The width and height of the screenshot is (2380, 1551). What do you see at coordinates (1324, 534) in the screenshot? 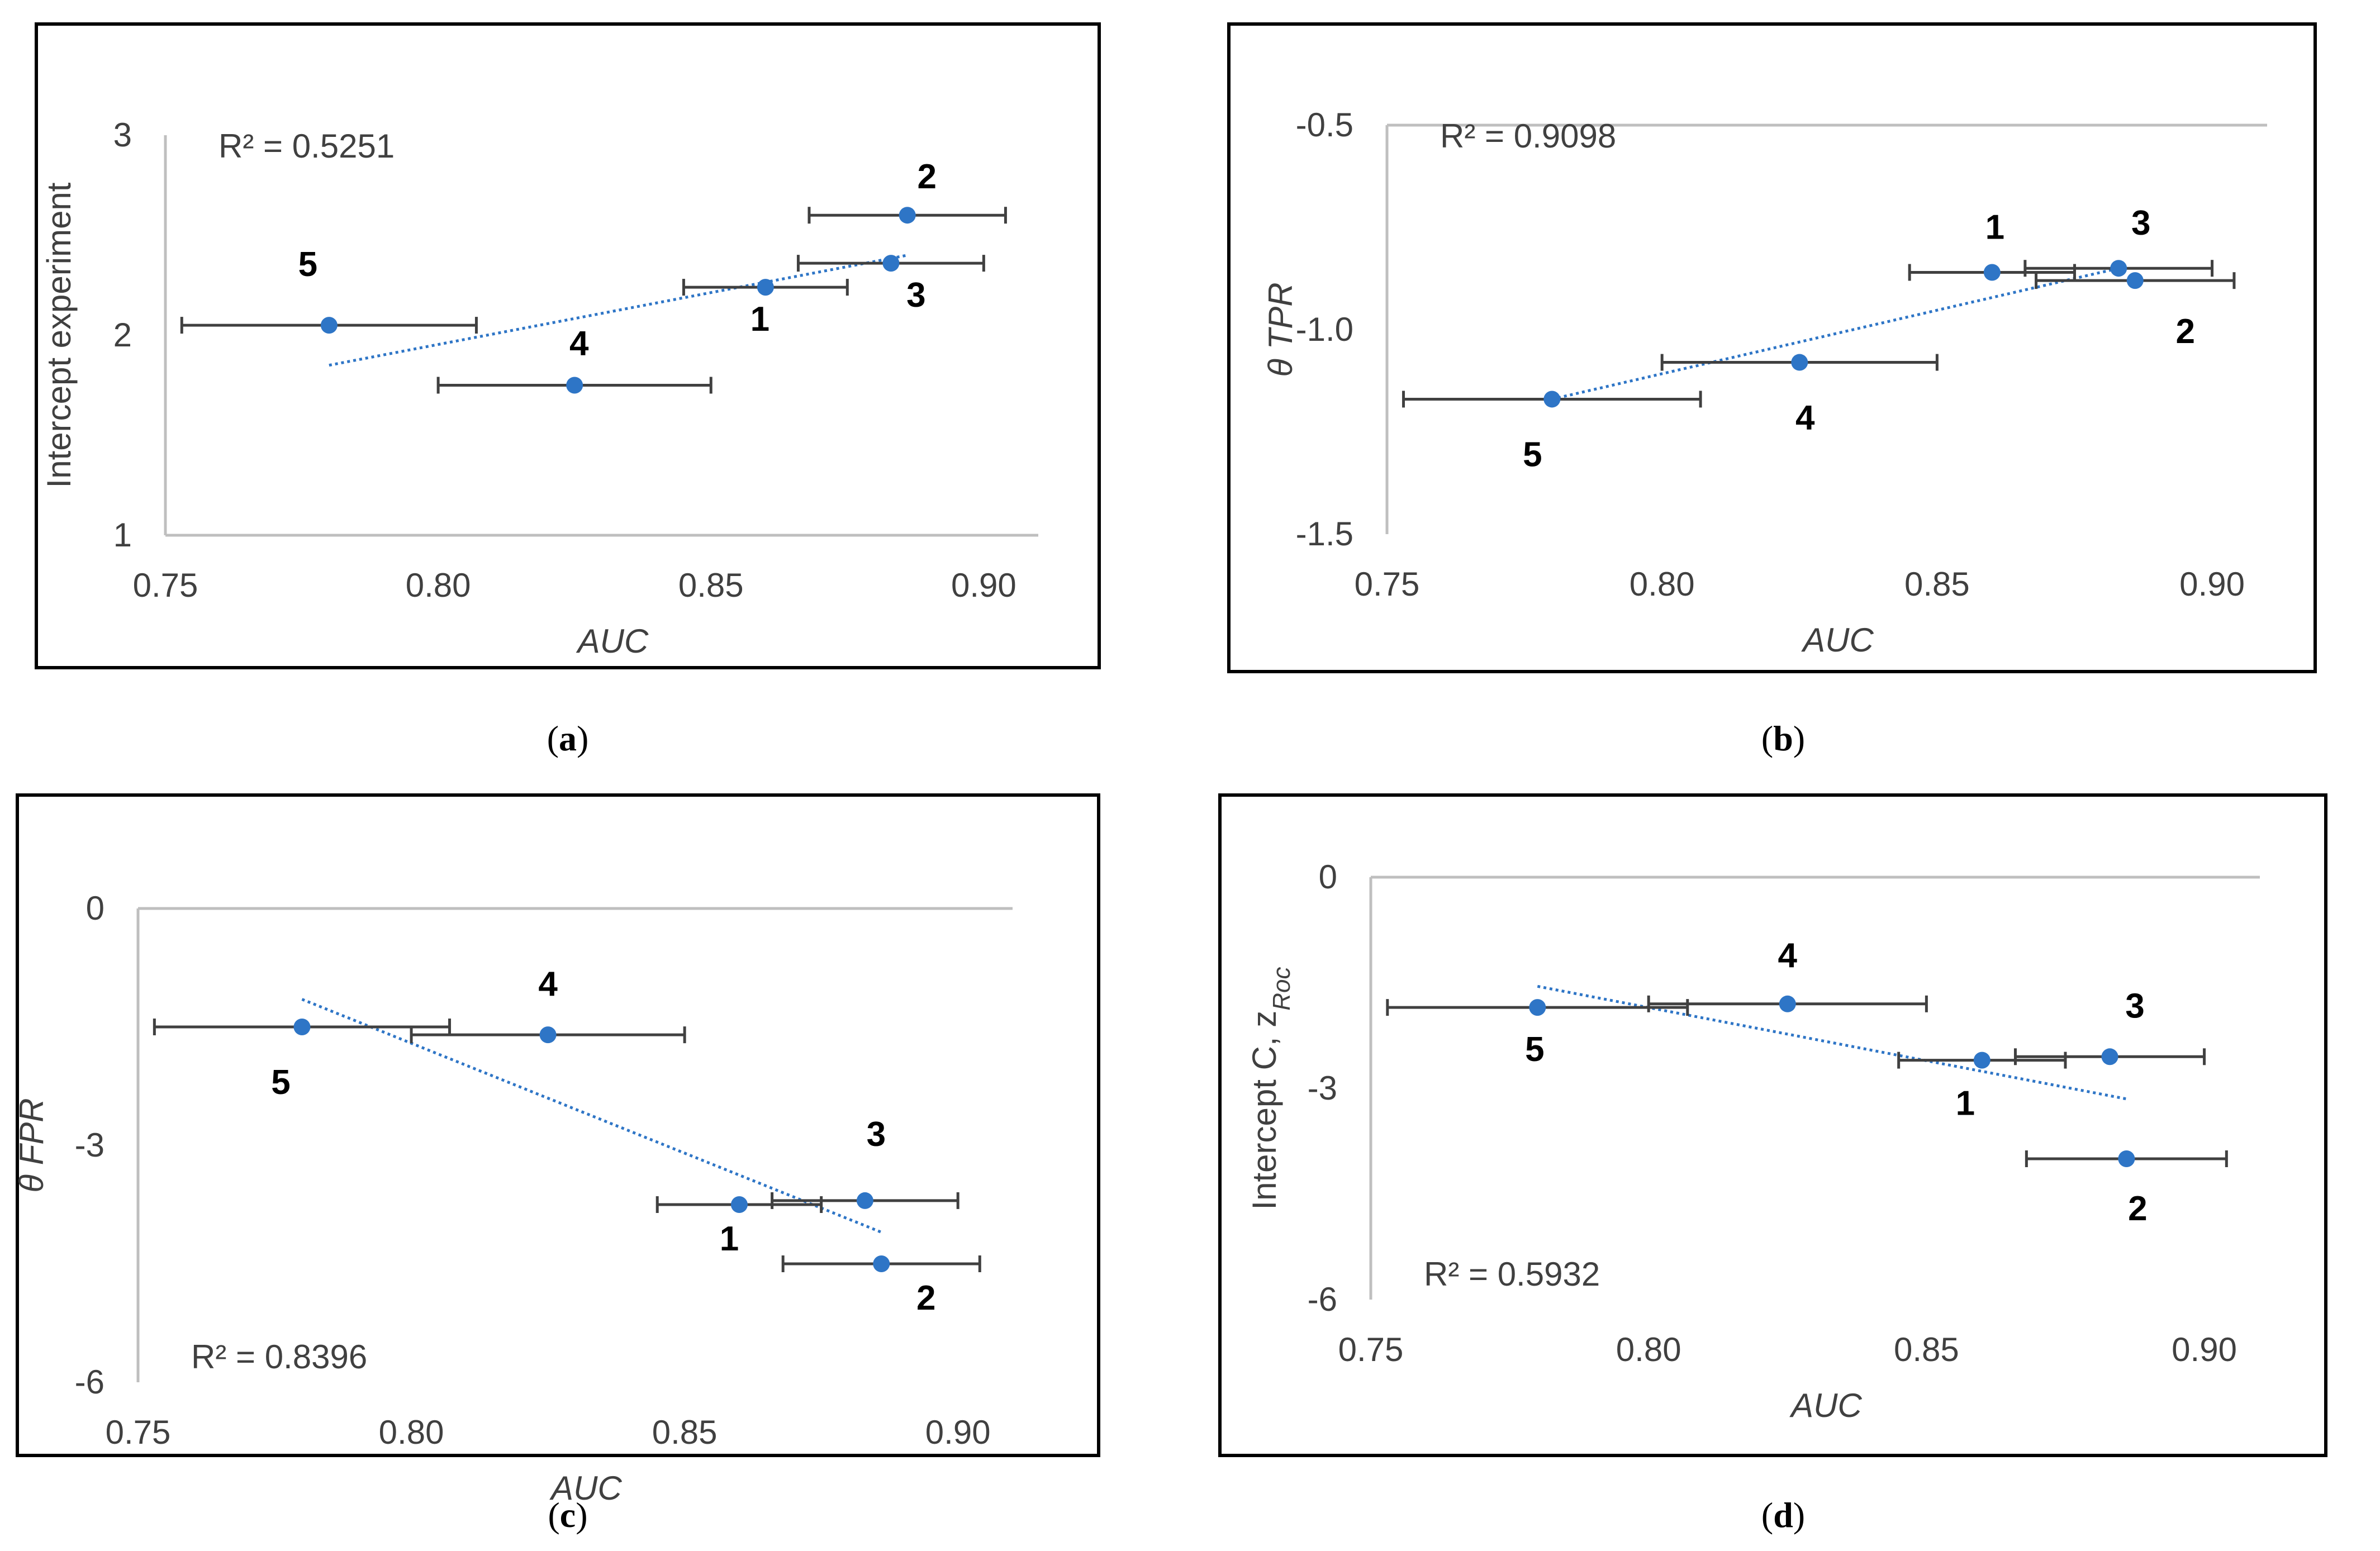
I see `y-tick-label: -1.5` at bounding box center [1324, 534].